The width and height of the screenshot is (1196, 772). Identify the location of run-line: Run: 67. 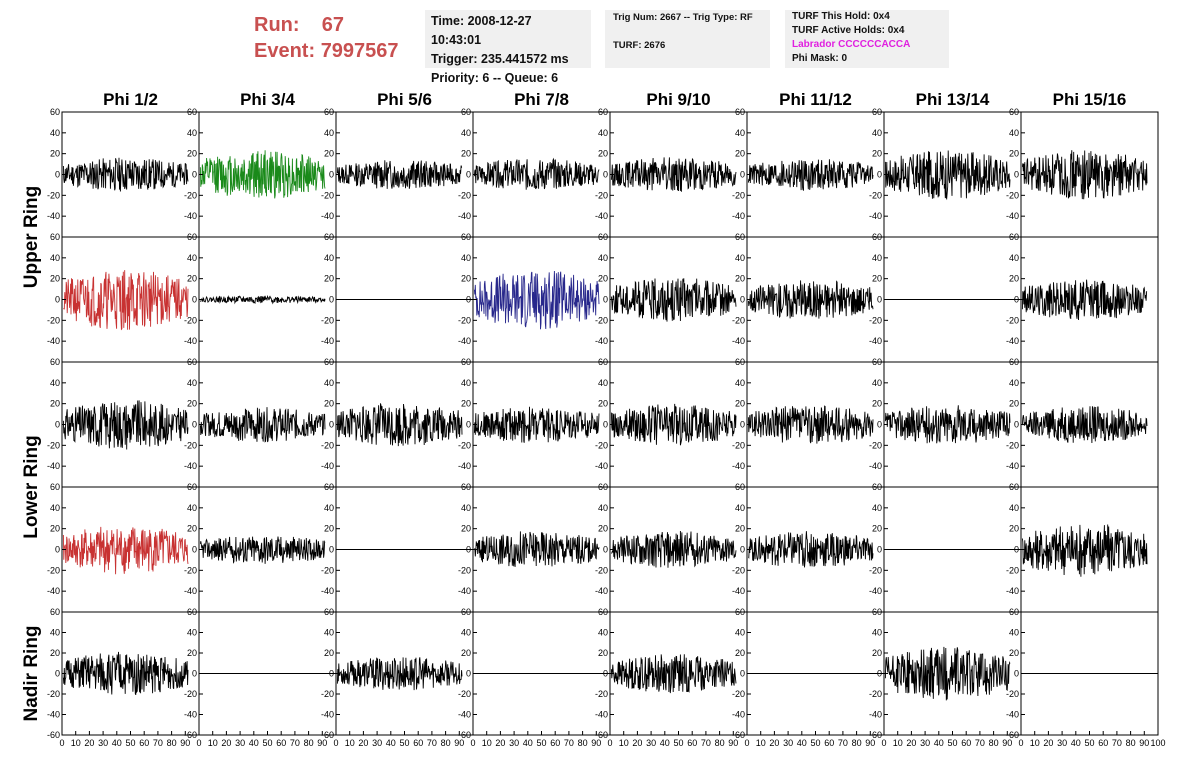
(326, 25).